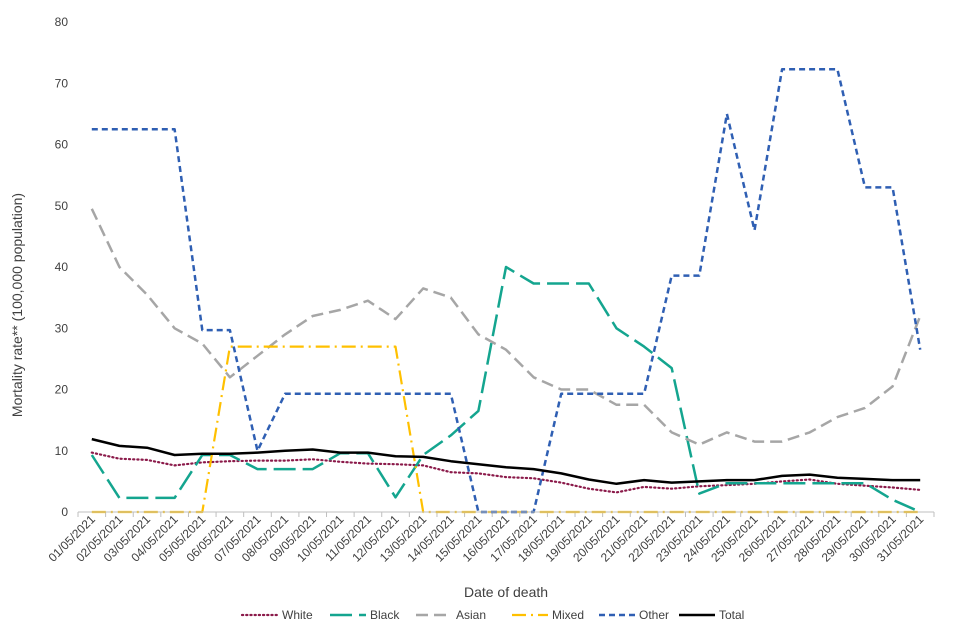  What do you see at coordinates (492, 615) in the screenshot?
I see `legend: White Black Asian Mixed Other Total` at bounding box center [492, 615].